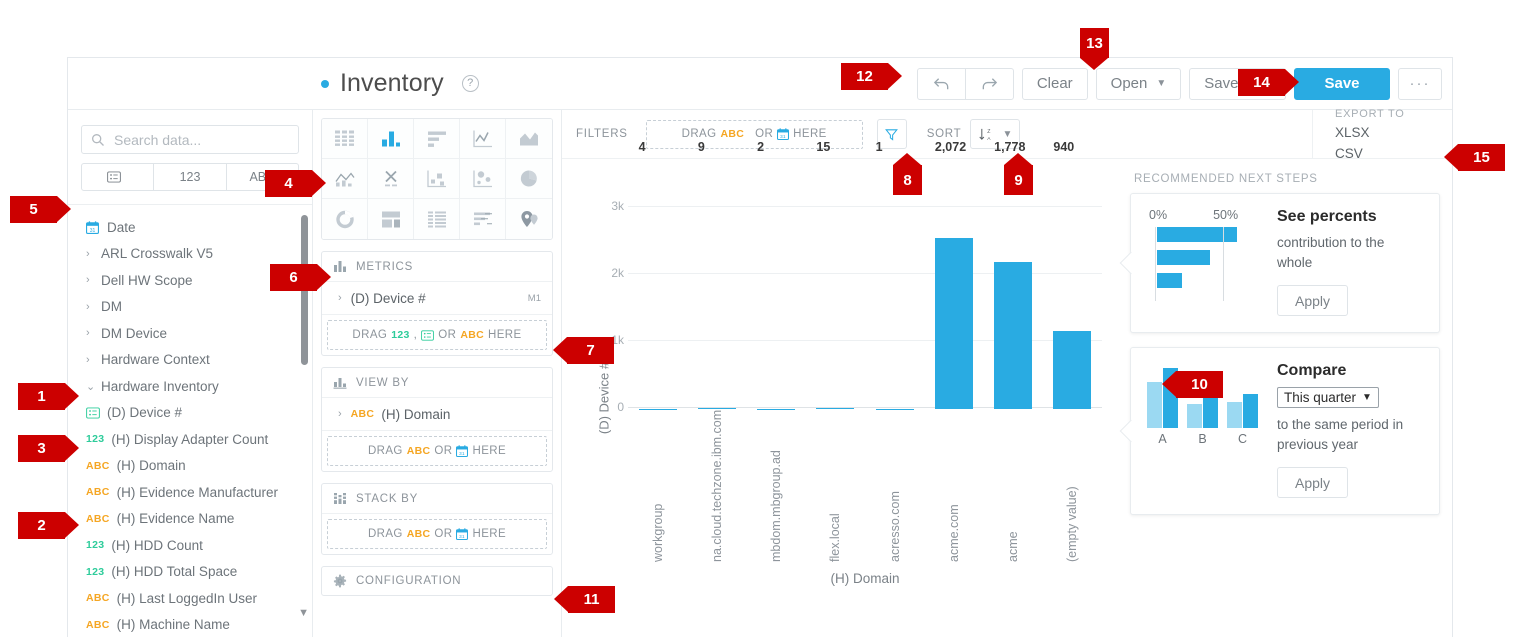 This screenshot has height=638, width=1521. I want to click on bar-column: 940, so click(1072, 284).